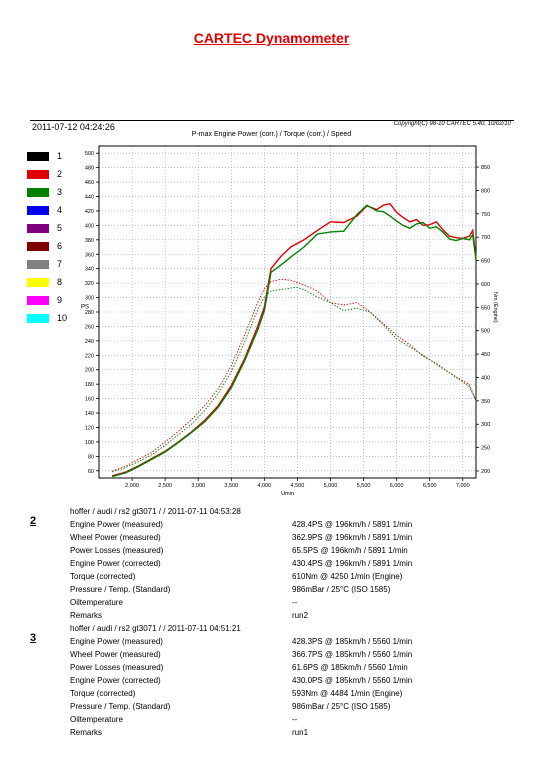 The image size is (543, 768). What do you see at coordinates (331, 486) in the screenshot?
I see `x-tick-label: 5,000` at bounding box center [331, 486].